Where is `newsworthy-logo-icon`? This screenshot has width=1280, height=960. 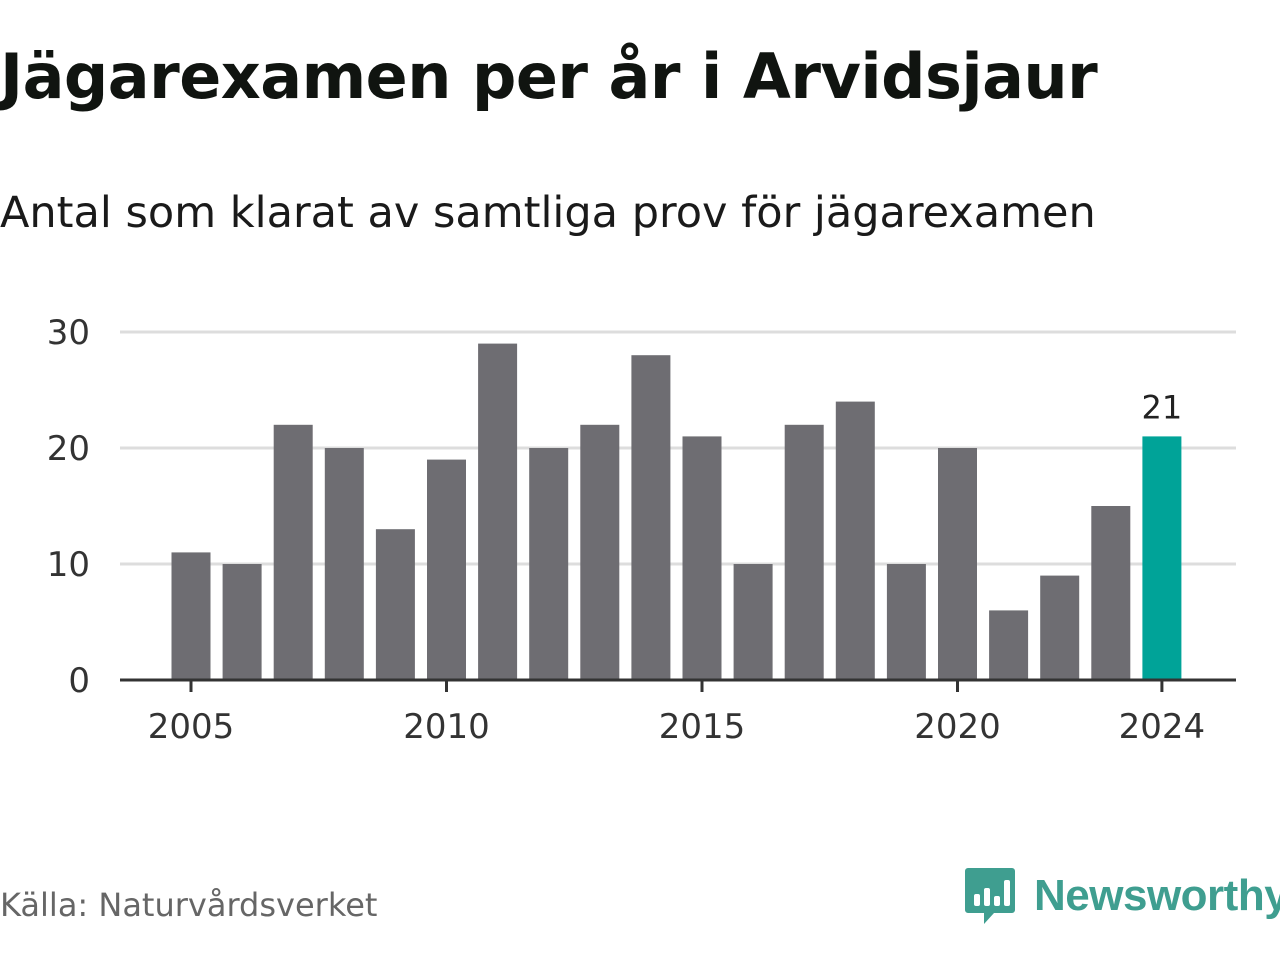
newsworthy-logo-icon is located at coordinates (990, 896).